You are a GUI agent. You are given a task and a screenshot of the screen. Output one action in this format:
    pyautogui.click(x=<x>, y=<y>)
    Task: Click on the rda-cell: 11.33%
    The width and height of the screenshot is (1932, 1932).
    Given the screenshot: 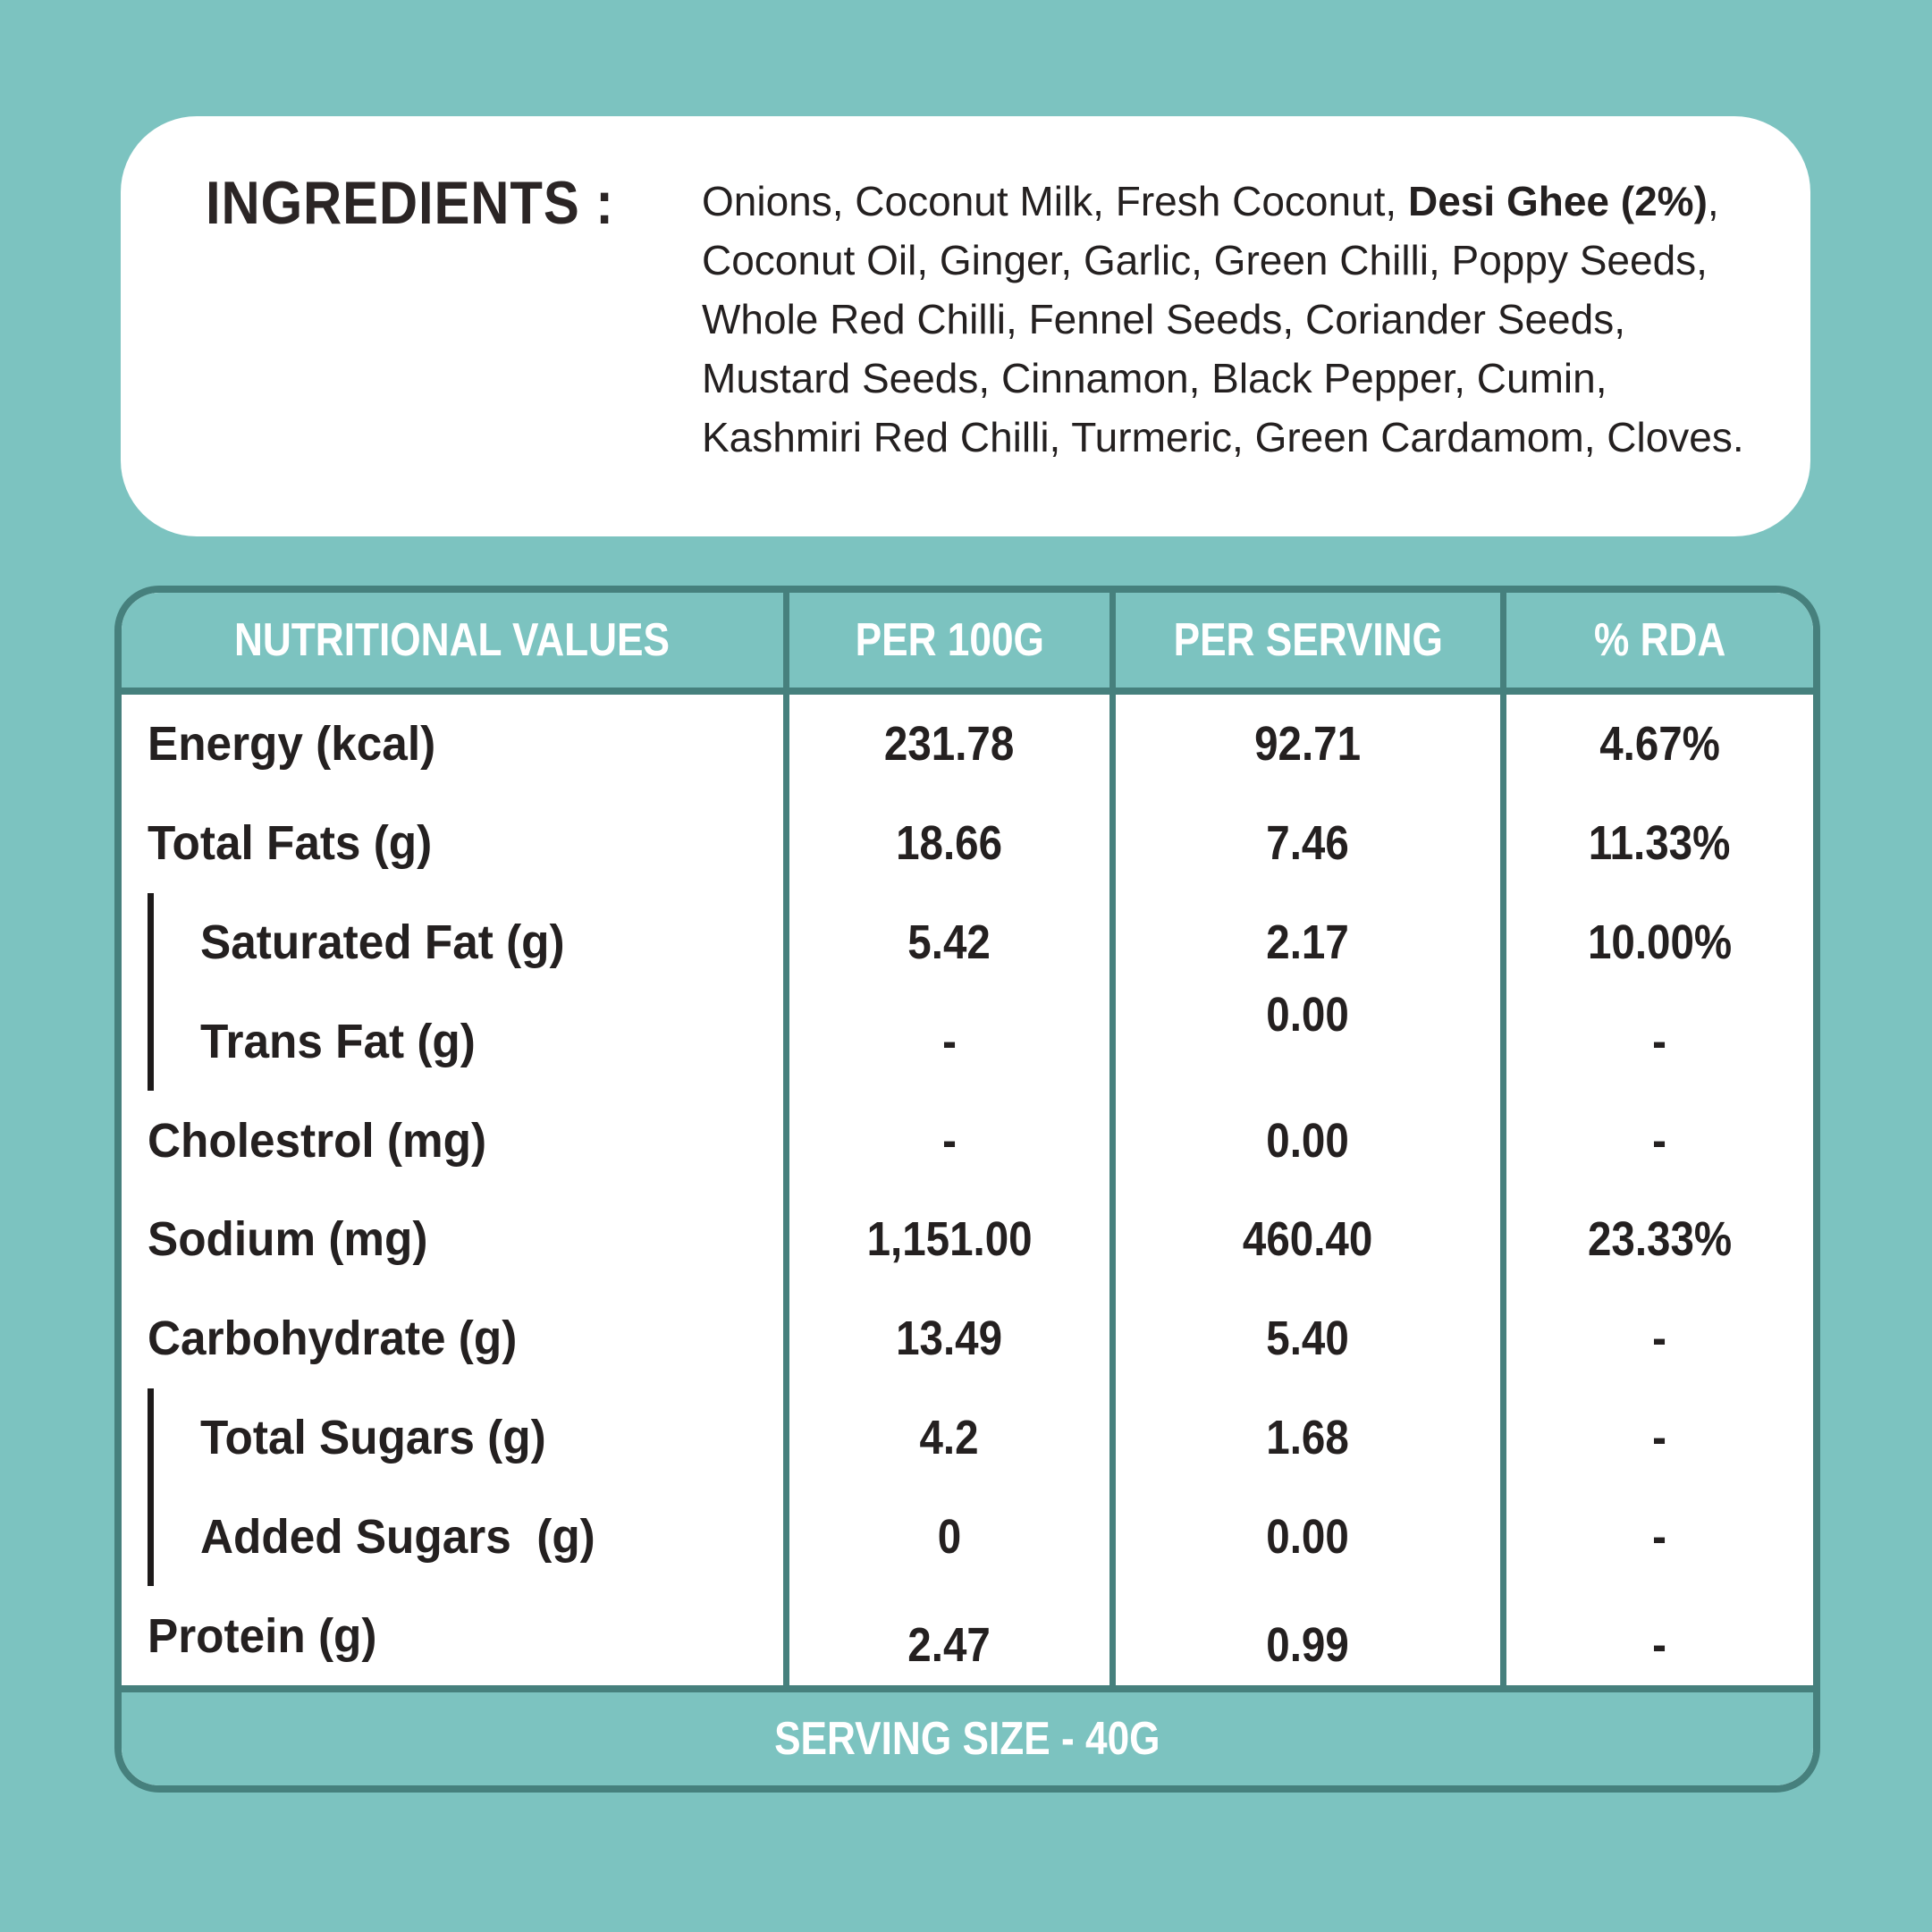 What is the action you would take?
    pyautogui.click(x=1656, y=843)
    